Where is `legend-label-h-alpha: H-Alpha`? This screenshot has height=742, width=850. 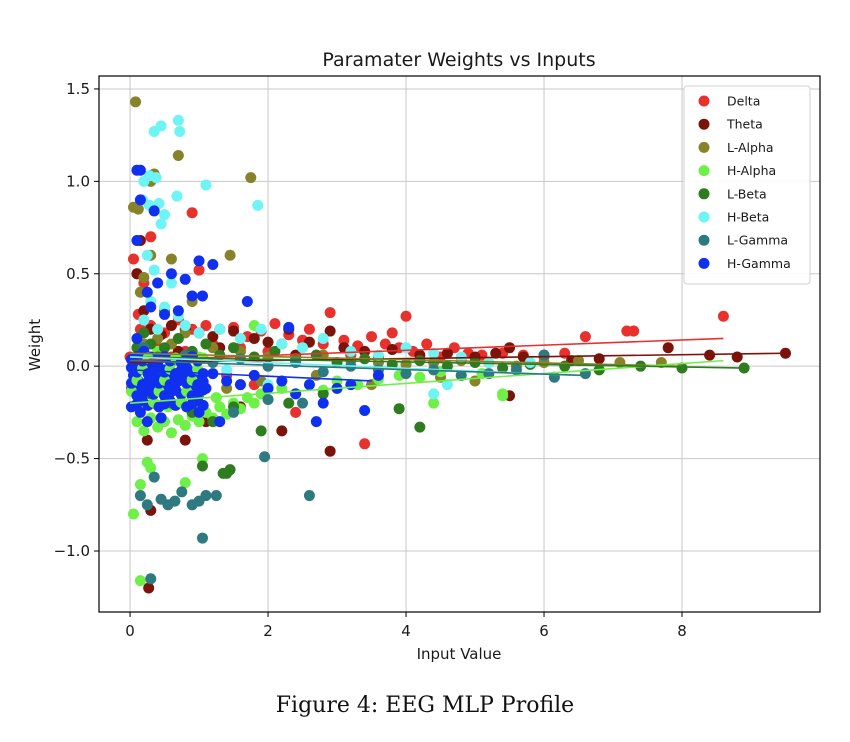 legend-label-h-alpha: H-Alpha is located at coordinates (751, 170).